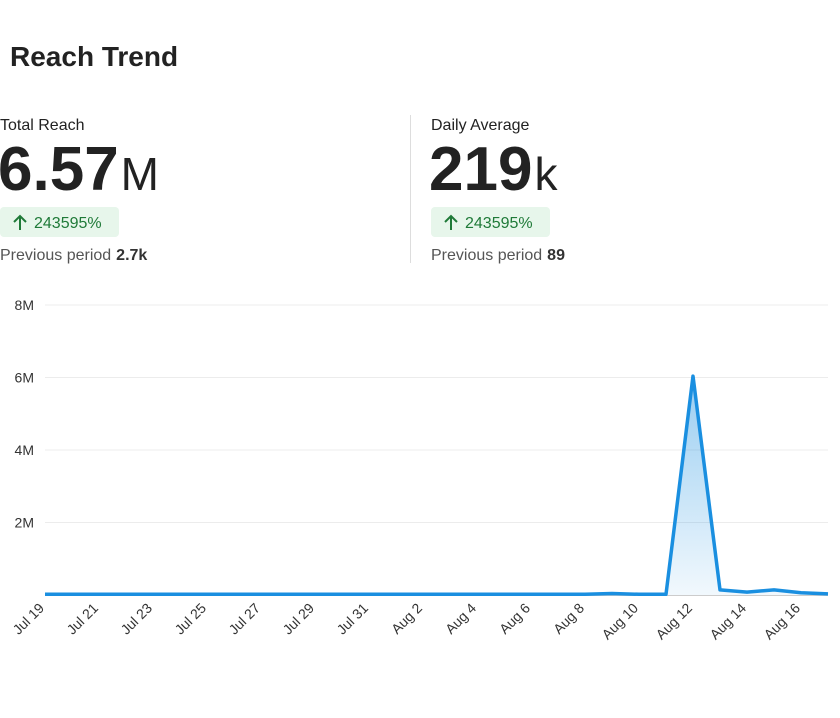 This screenshot has height=718, width=840. What do you see at coordinates (460, 618) in the screenshot?
I see `x-tick-label: Aug 4` at bounding box center [460, 618].